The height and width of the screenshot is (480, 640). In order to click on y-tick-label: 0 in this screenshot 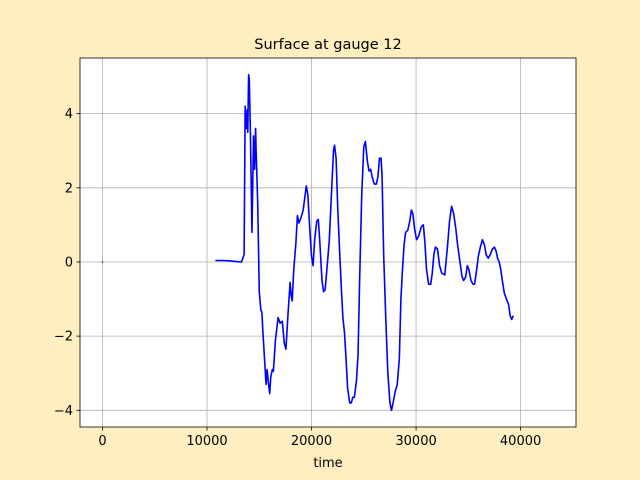, I will do `click(69, 262)`.